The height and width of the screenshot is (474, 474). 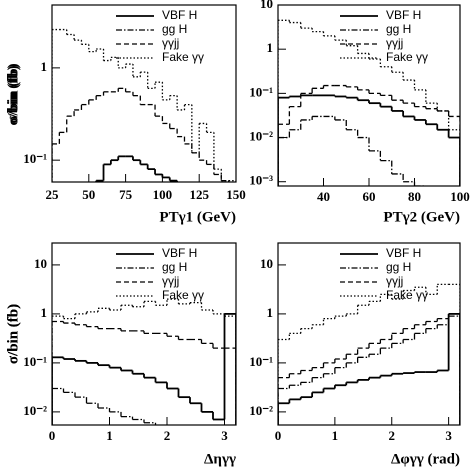 I want to click on x-tick-label: 125, so click(x=199, y=194).